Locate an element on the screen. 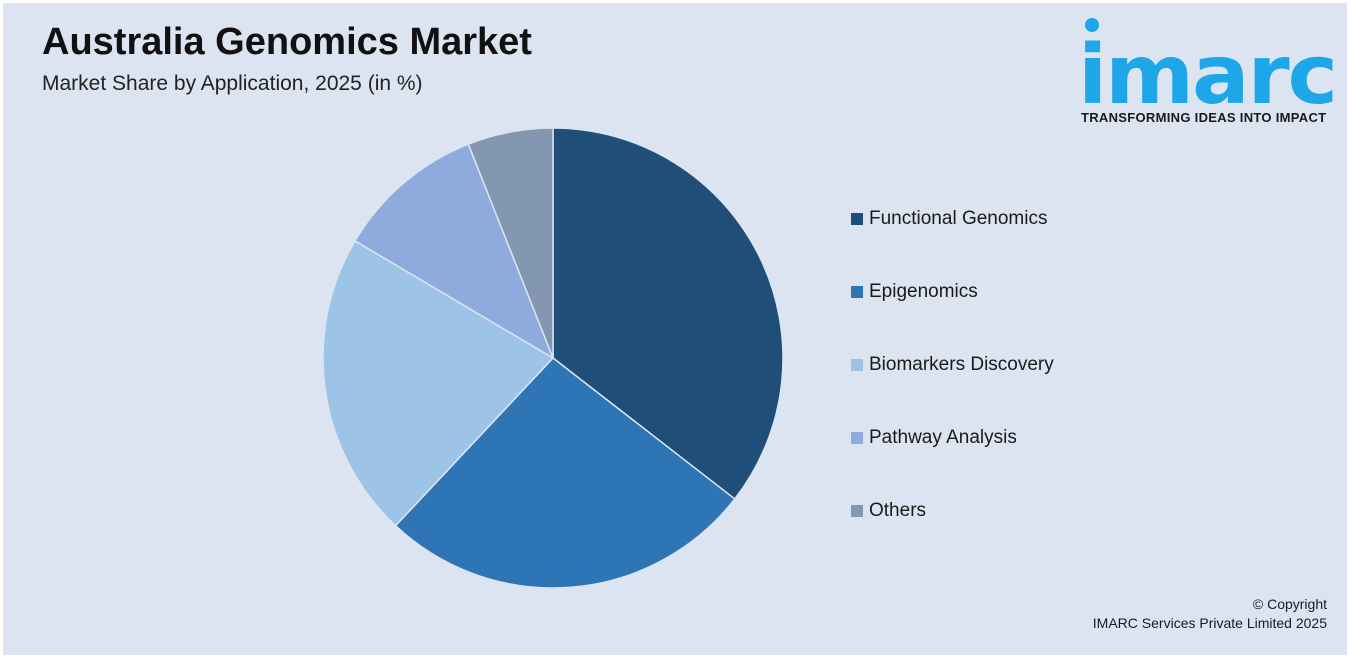 The height and width of the screenshot is (658, 1350). legend-label: Pathway Analysis is located at coordinates (943, 437).